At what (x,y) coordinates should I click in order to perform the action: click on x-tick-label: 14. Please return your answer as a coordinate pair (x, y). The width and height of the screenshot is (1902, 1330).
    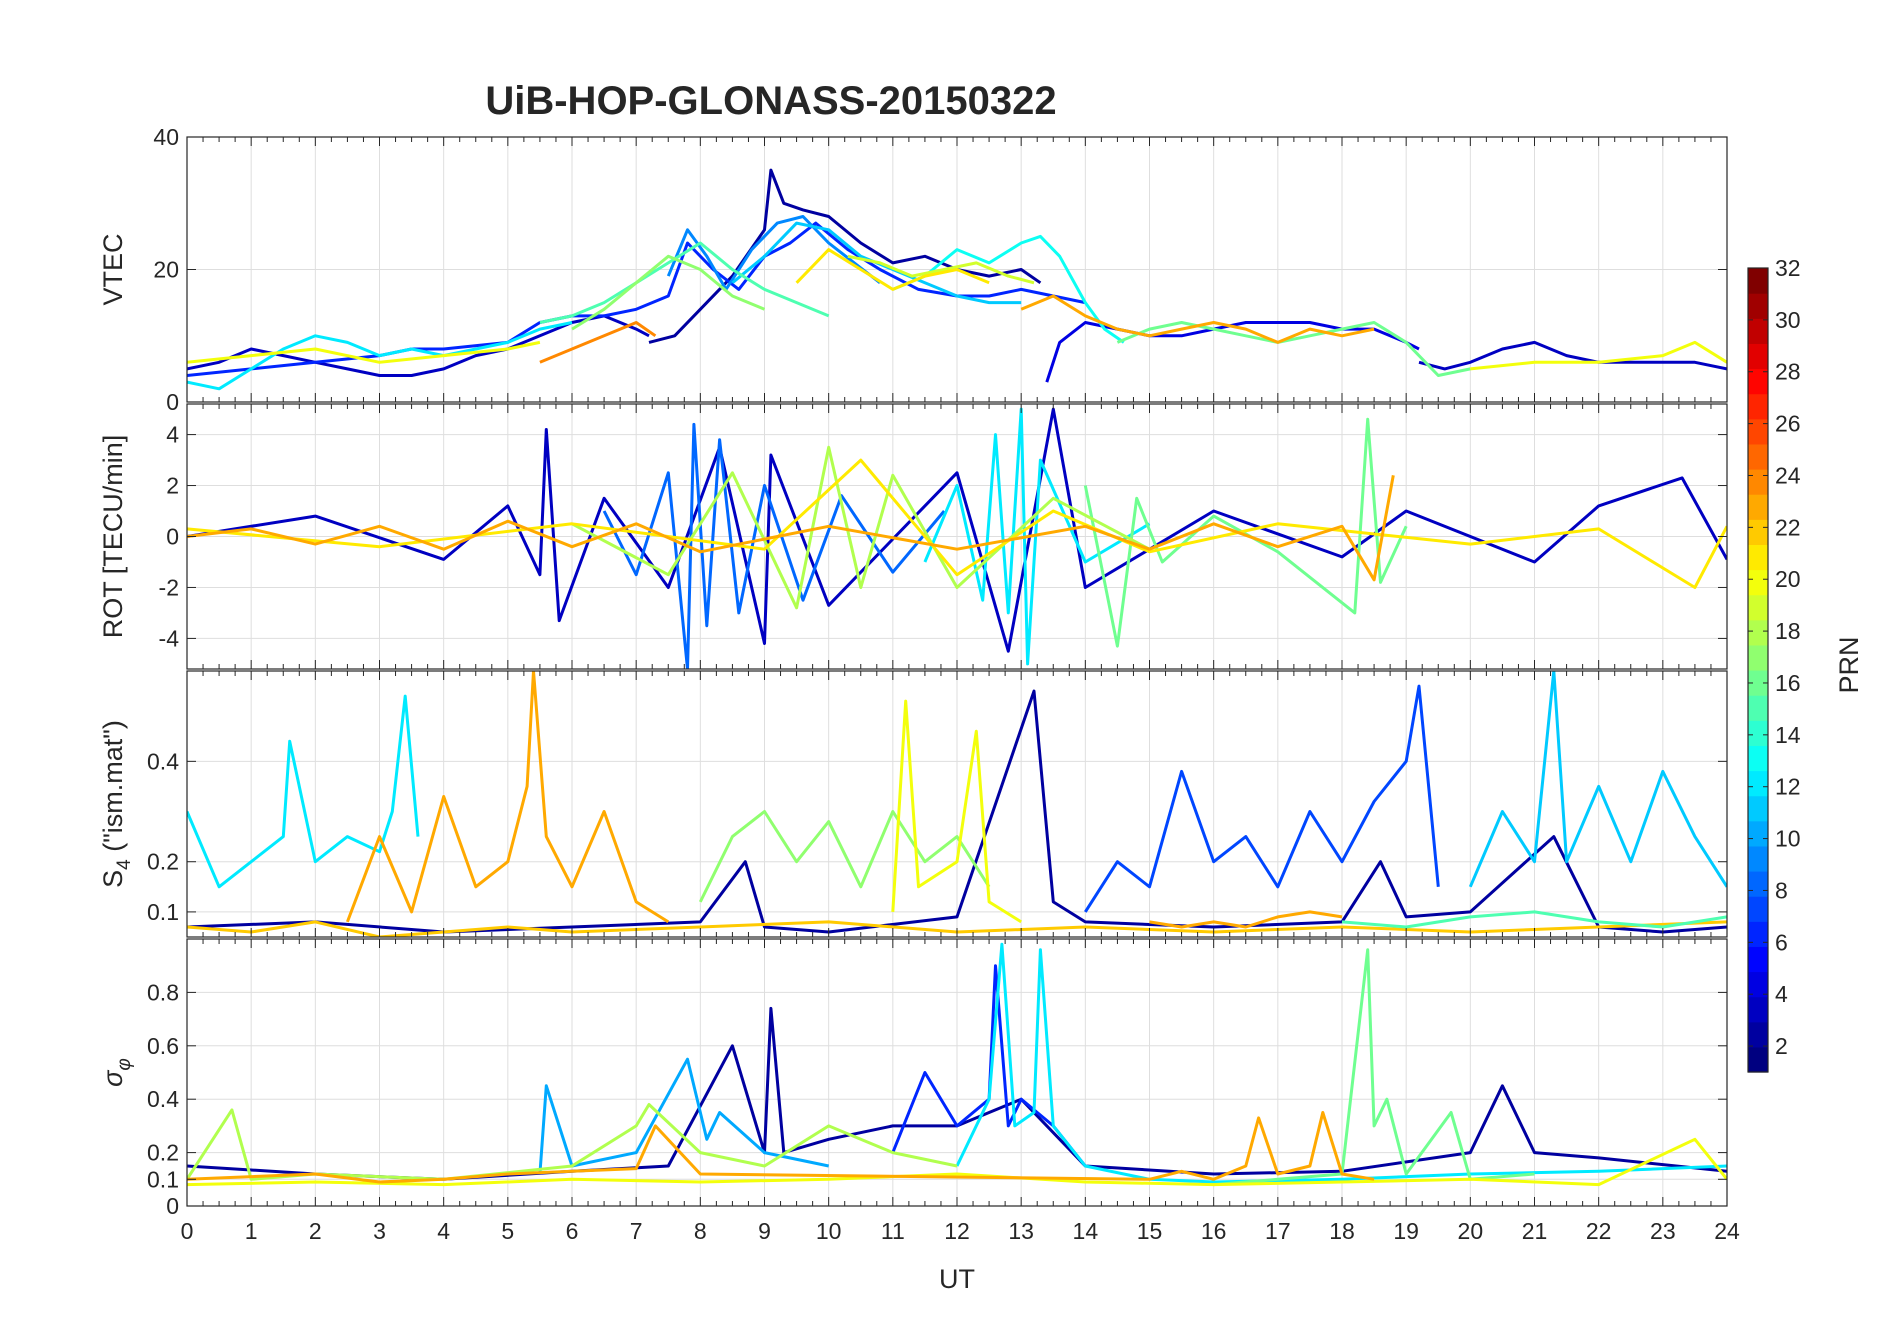
    Looking at the image, I should click on (1086, 1231).